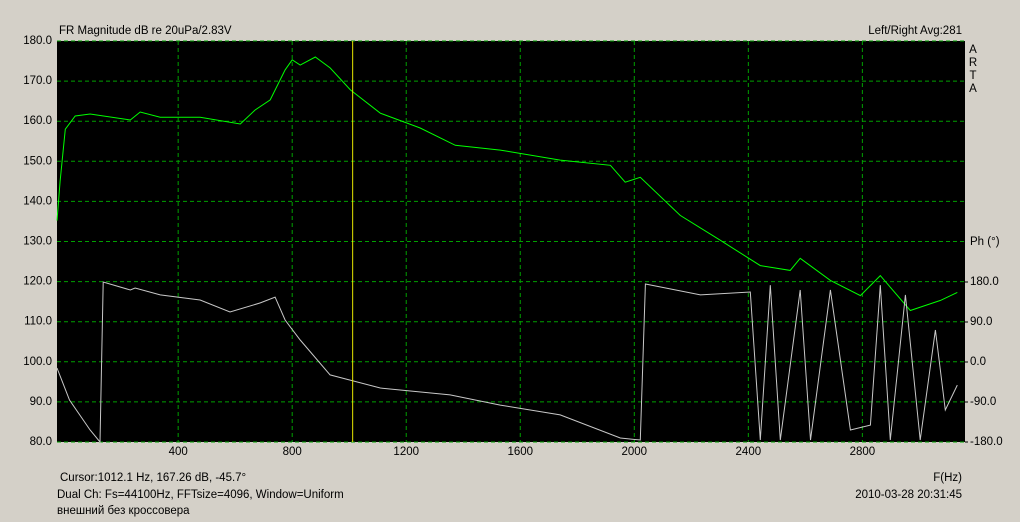 The width and height of the screenshot is (1020, 522). What do you see at coordinates (908, 495) in the screenshot?
I see `timestamp: 2010-03-28 20:31:45` at bounding box center [908, 495].